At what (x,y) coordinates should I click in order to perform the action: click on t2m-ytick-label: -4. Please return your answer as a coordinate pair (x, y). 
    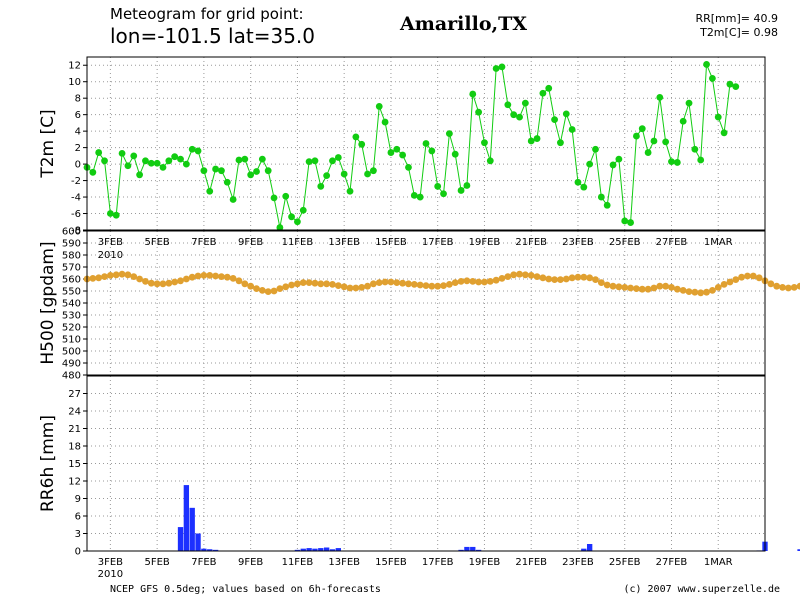
    Looking at the image, I should click on (76, 198).